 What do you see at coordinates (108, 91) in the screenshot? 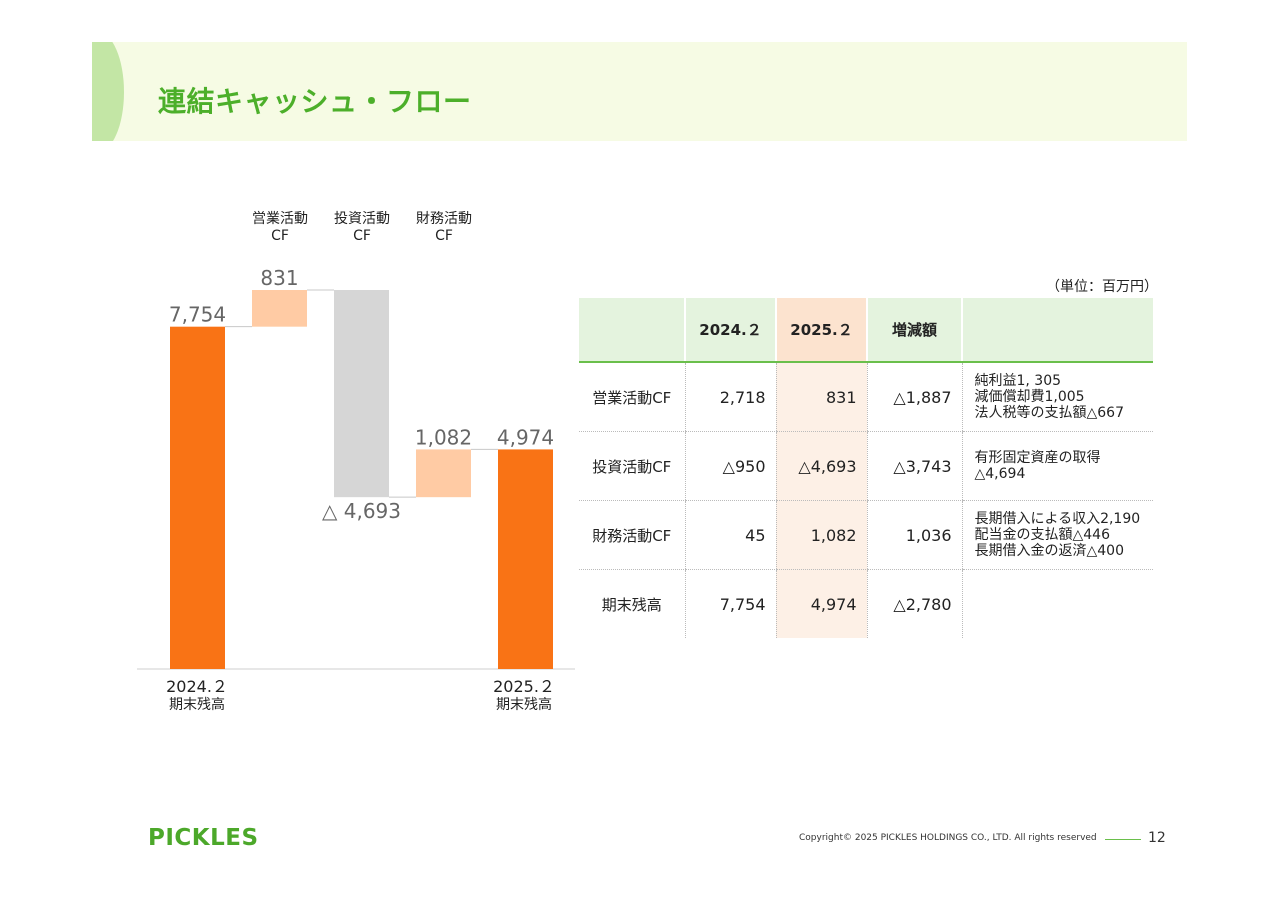
I see `title-accent-shape` at bounding box center [108, 91].